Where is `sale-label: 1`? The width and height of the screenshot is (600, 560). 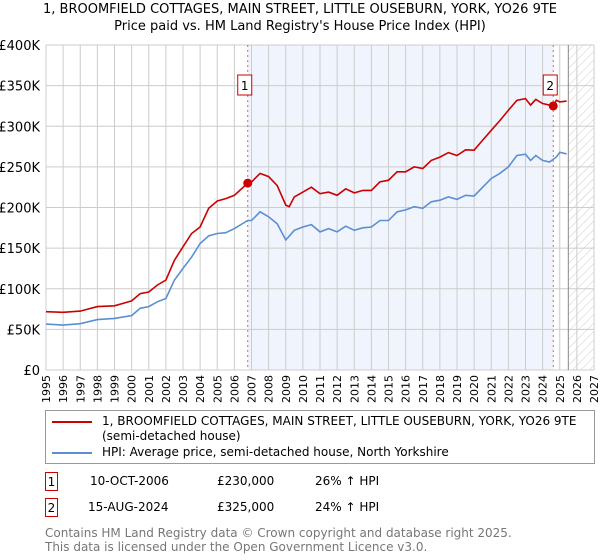
sale-label: 1 is located at coordinates (245, 86).